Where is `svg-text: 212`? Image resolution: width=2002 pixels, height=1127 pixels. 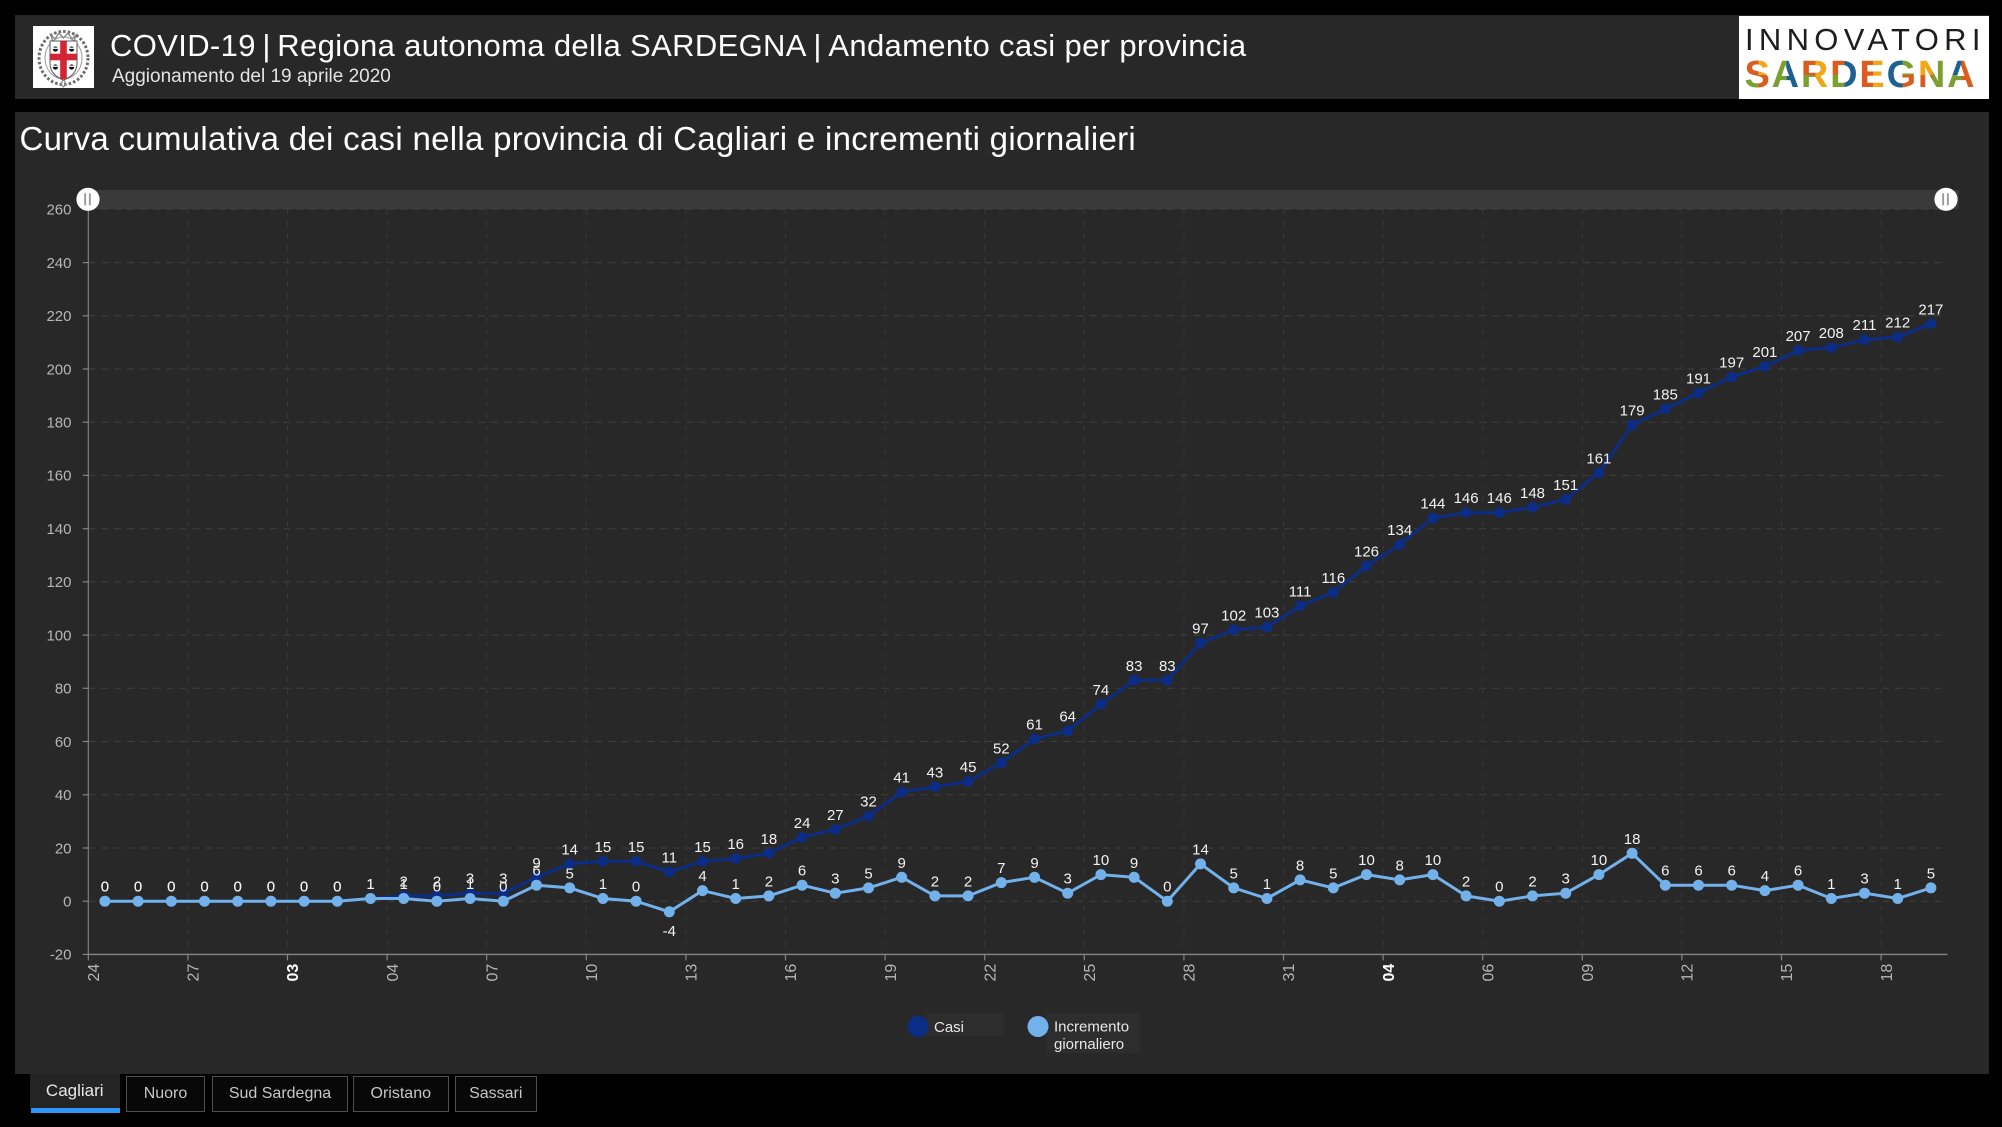 svg-text: 212 is located at coordinates (1897, 323).